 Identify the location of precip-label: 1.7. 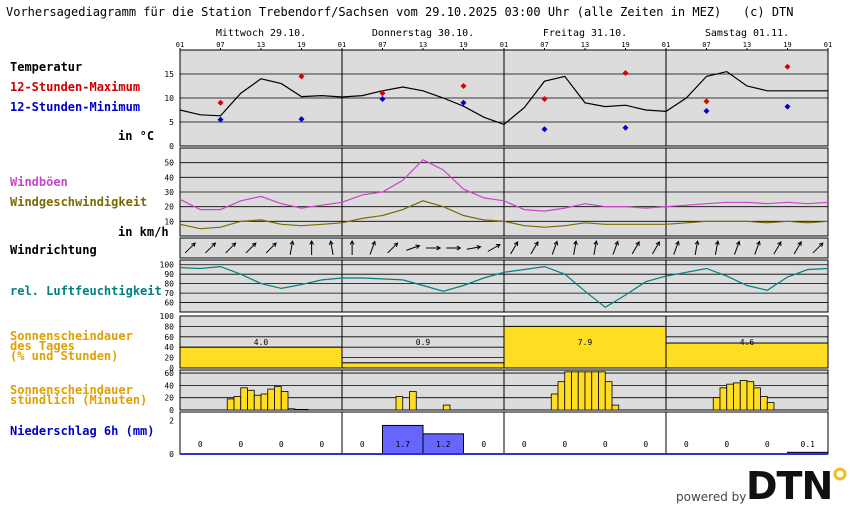
(403, 444).